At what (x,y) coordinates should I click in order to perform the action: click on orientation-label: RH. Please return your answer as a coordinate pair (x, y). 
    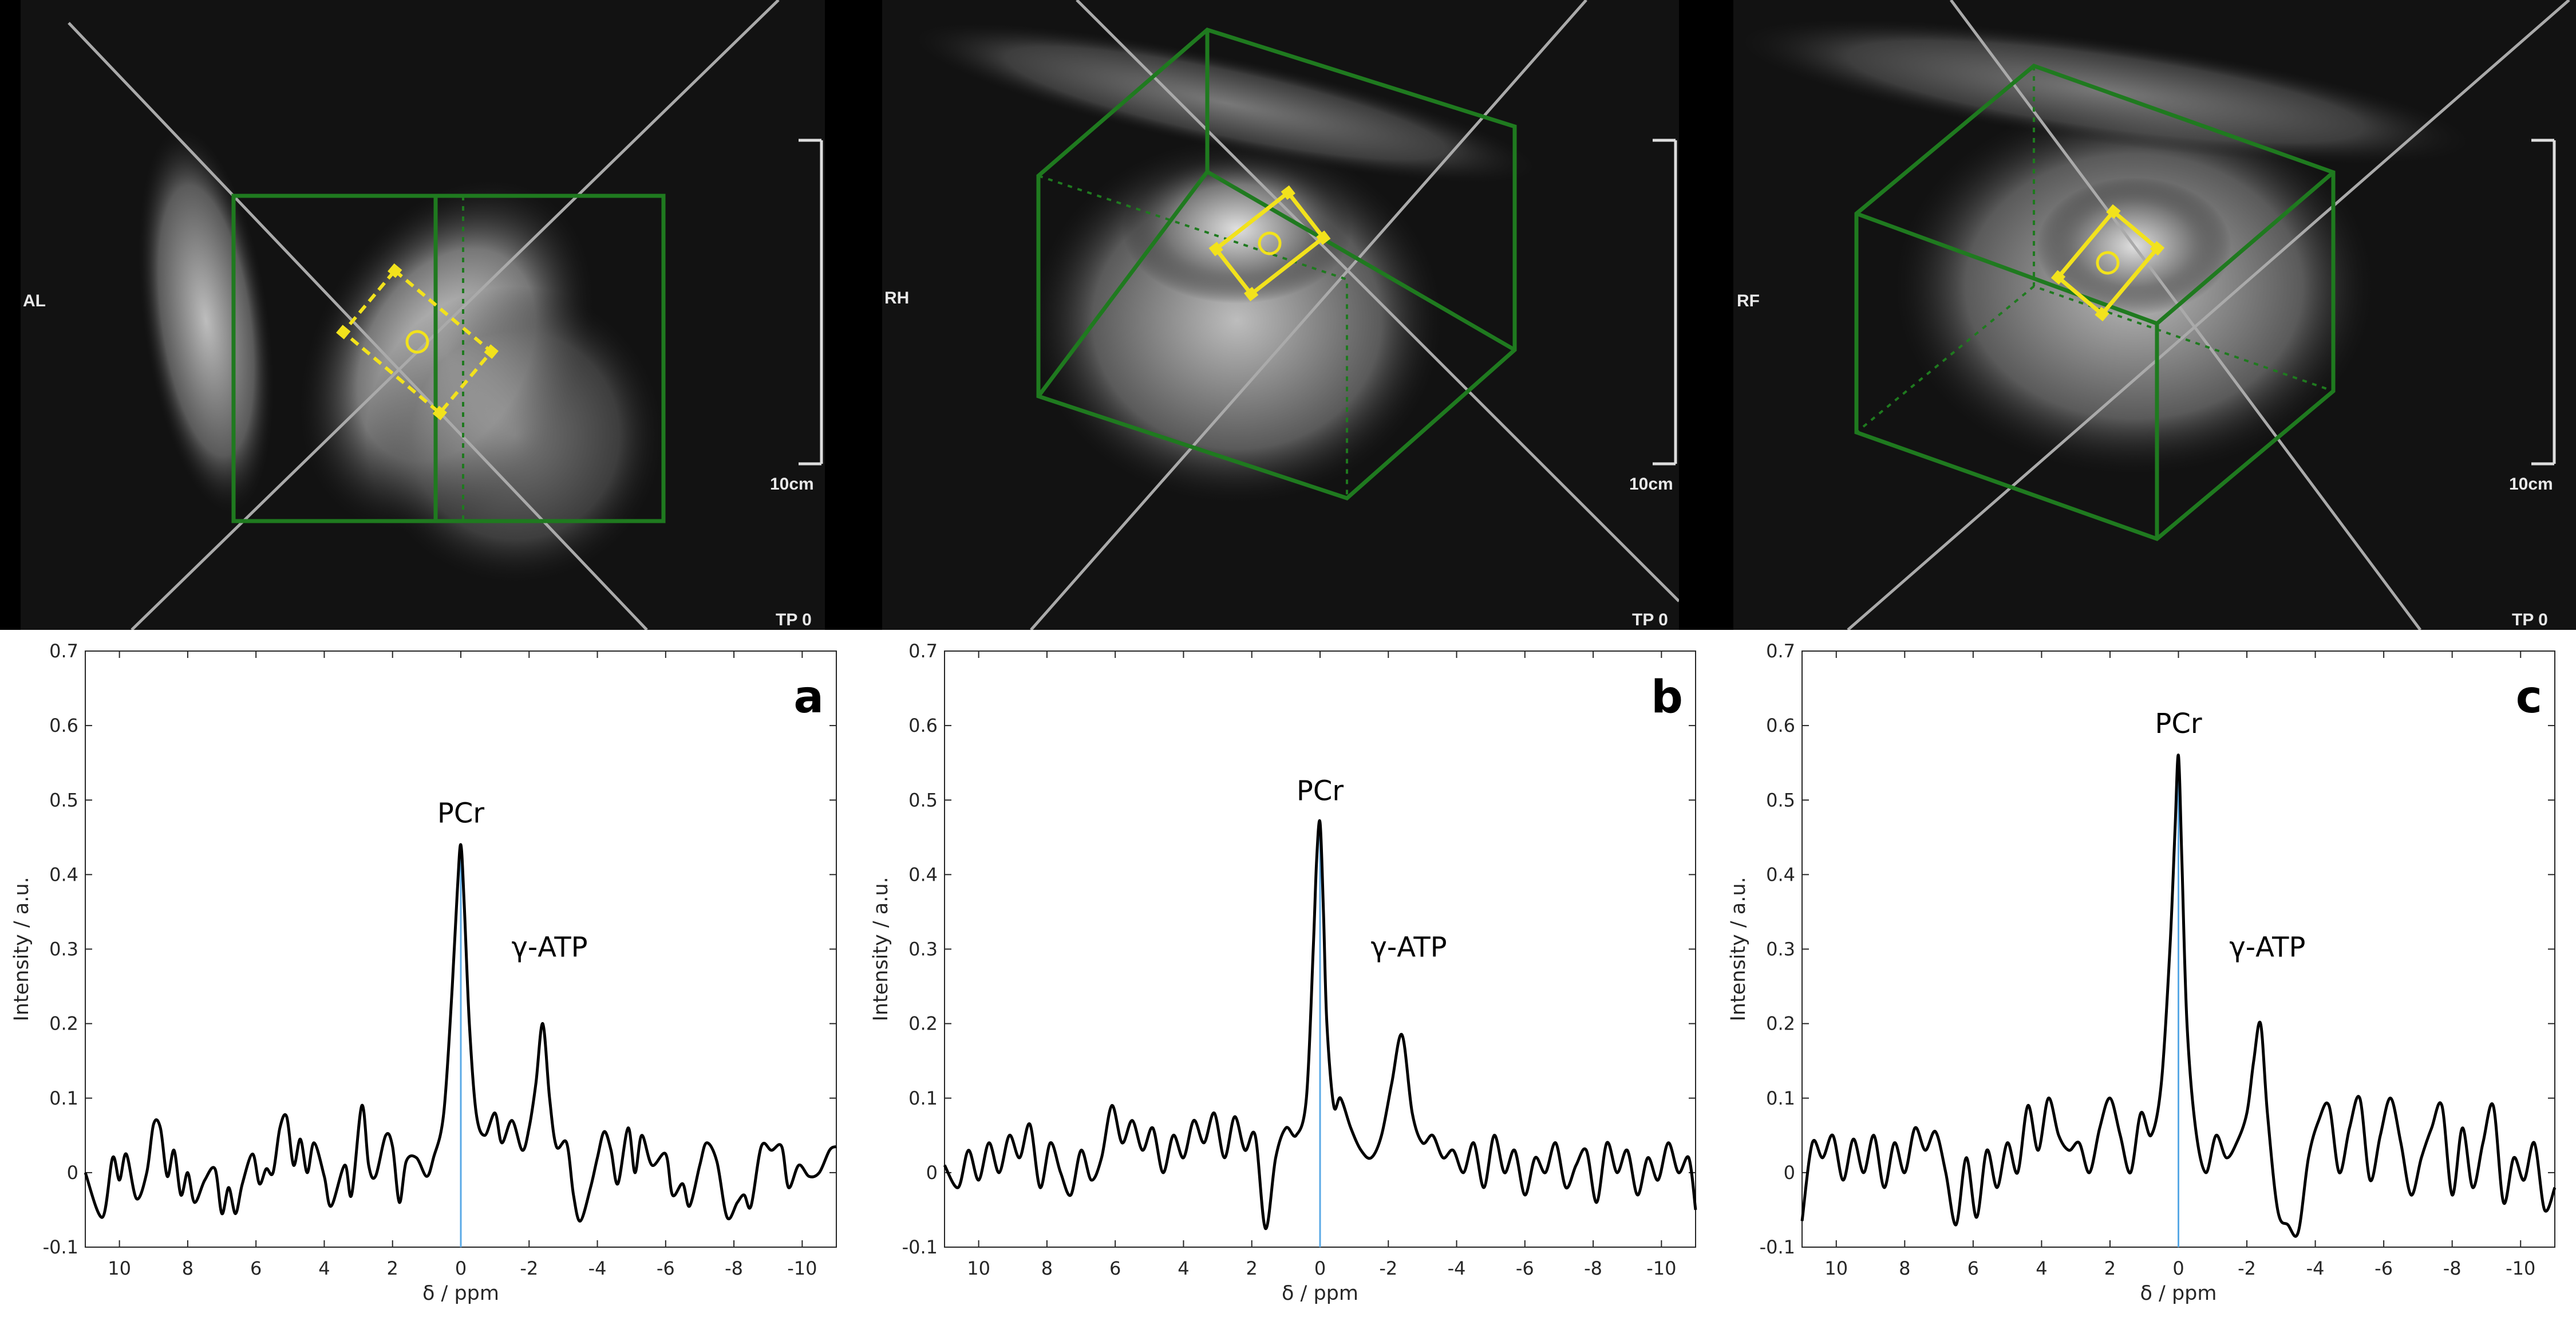
    Looking at the image, I should click on (896, 298).